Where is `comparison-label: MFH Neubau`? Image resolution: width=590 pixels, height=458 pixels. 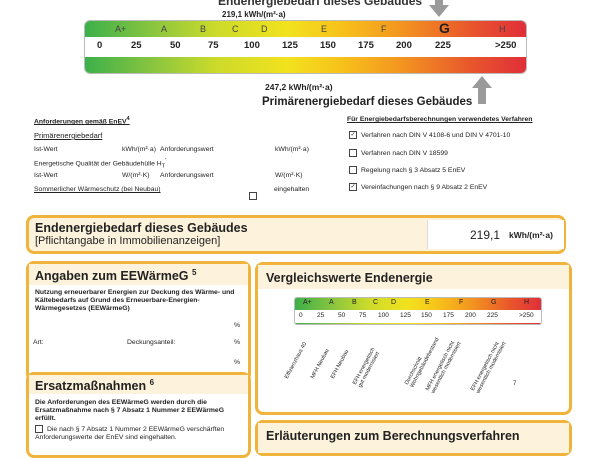
comparison-label: MFH Neubau is located at coordinates (320, 364).